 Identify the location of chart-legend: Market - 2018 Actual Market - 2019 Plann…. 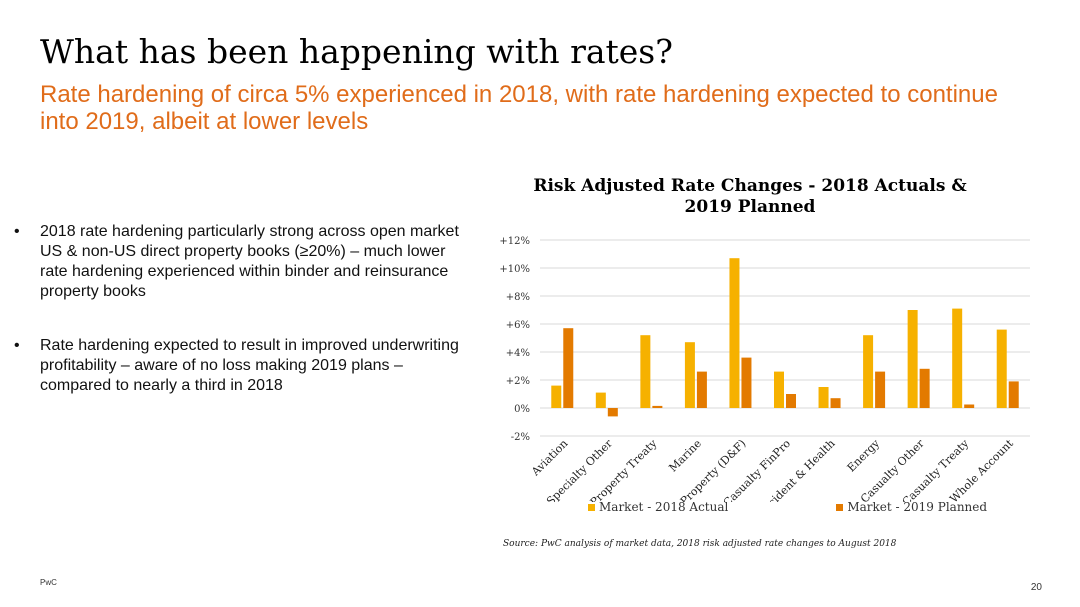
(787, 507).